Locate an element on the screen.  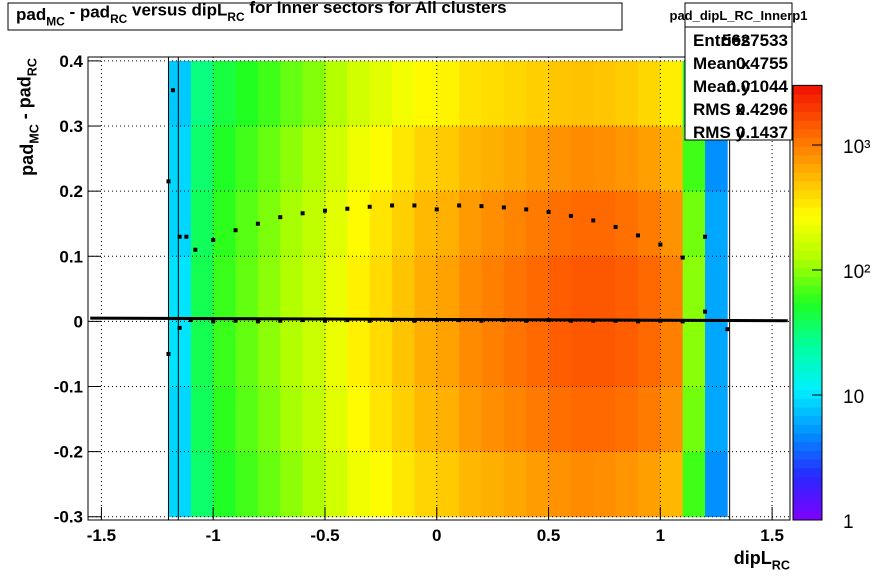
stats-value: 0.4755 is located at coordinates (762, 63).